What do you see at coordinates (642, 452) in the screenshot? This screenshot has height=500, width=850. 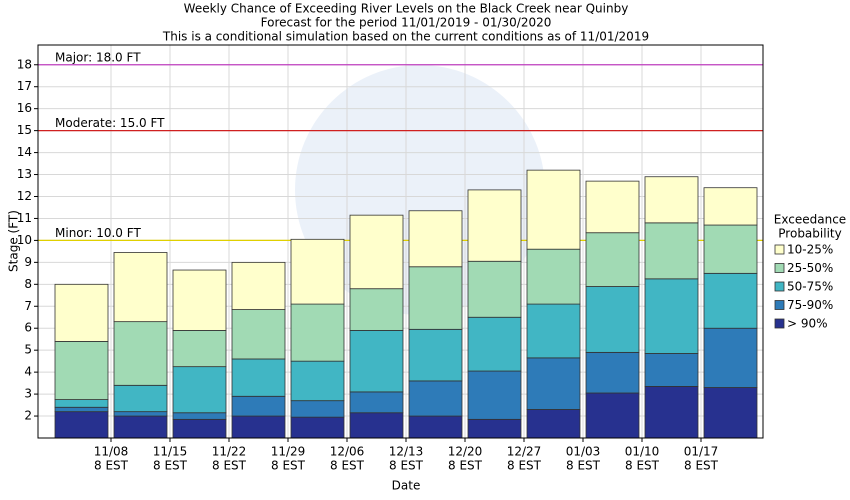 I see `x-tick-label: 01/10` at bounding box center [642, 452].